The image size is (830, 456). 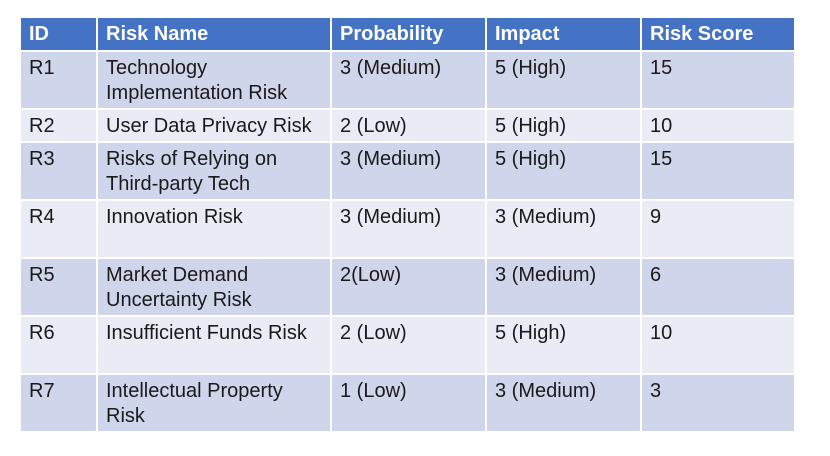 I want to click on cell-risk-name: User Data Privacy Risk, so click(x=214, y=125).